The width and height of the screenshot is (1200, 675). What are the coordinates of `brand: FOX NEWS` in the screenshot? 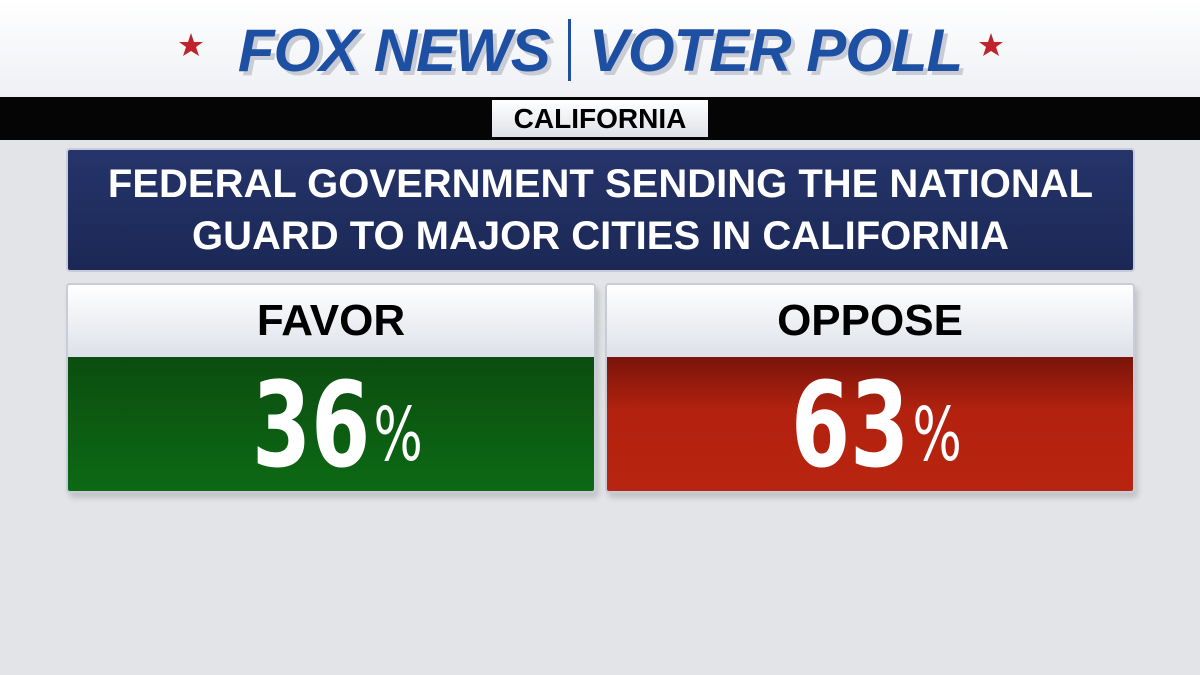 It's located at (394, 50).